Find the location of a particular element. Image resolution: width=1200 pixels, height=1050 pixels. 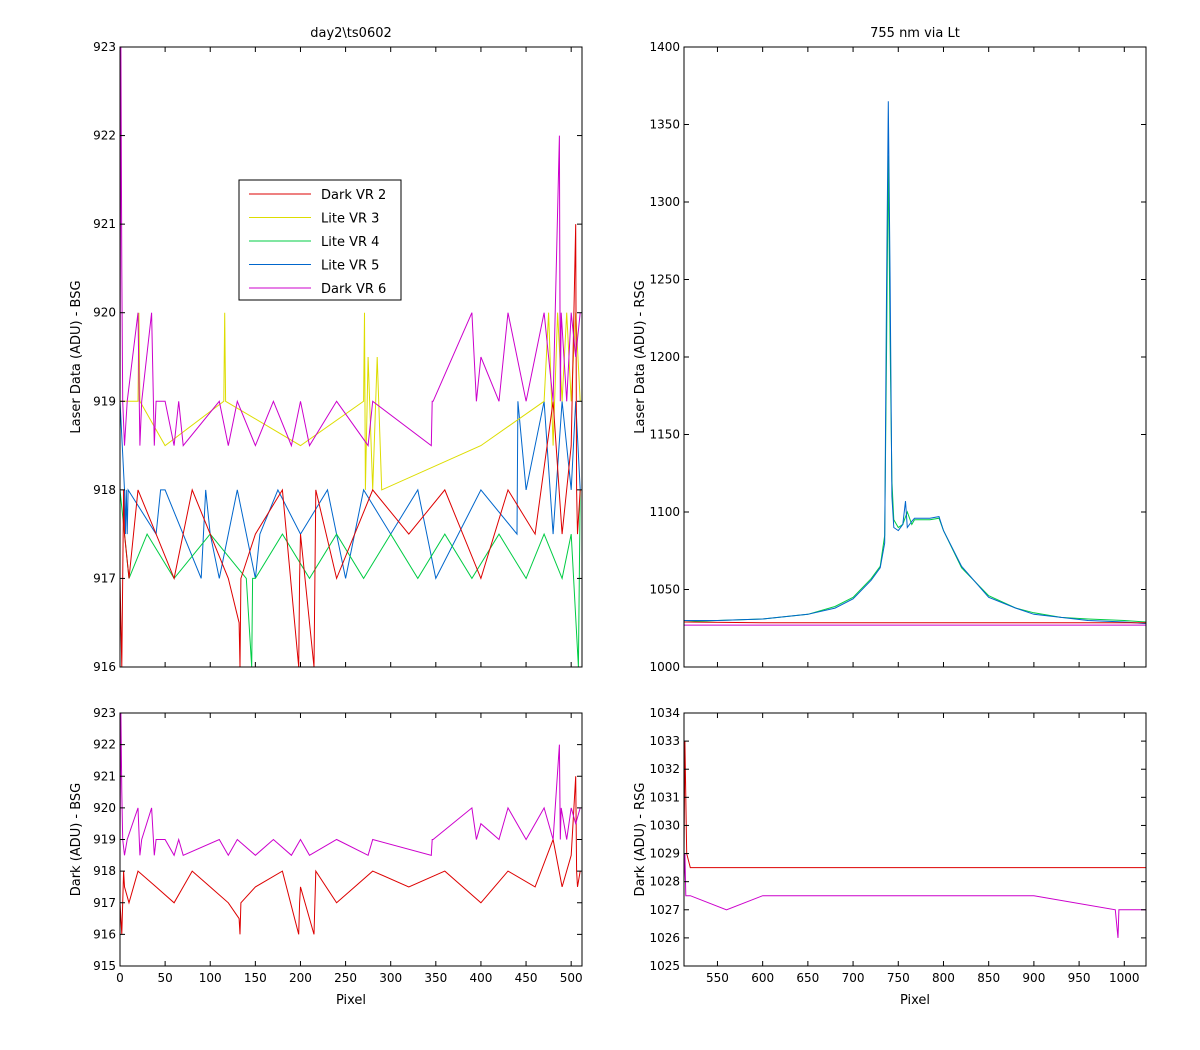

xtick-label-br-6: 850 is located at coordinates (988, 978).